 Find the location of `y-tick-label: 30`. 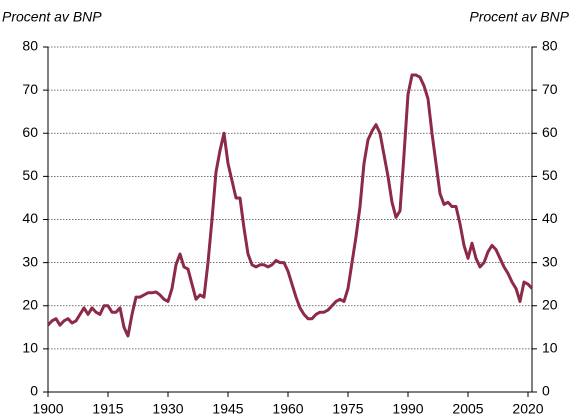

y-tick-label: 30 is located at coordinates (30, 261).